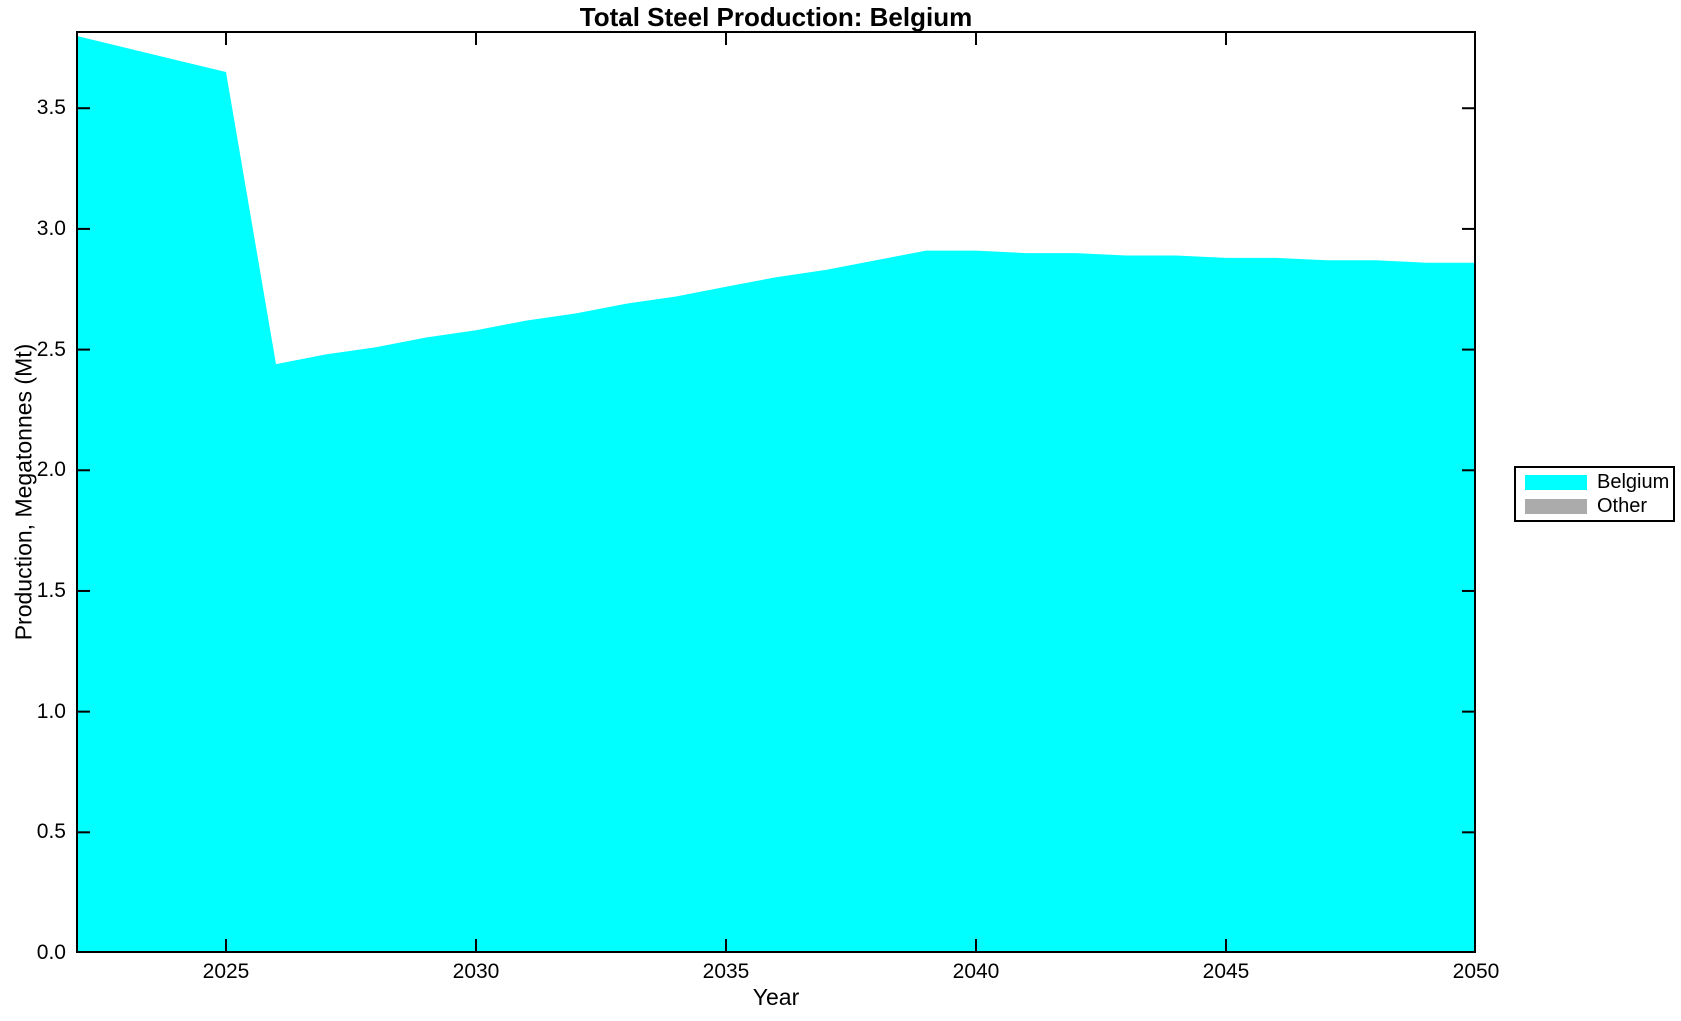 Image resolution: width=1681 pixels, height=1021 pixels. I want to click on x-tick-label: 2045, so click(1226, 971).